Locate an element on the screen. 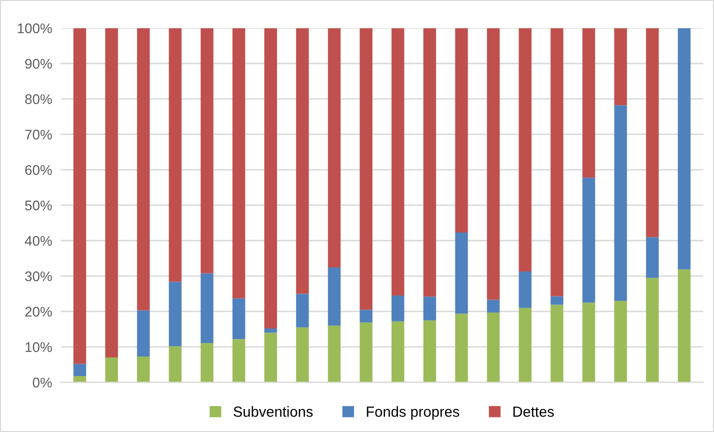 This screenshot has height=432, width=714. y-tick-label: 50% is located at coordinates (38, 205).